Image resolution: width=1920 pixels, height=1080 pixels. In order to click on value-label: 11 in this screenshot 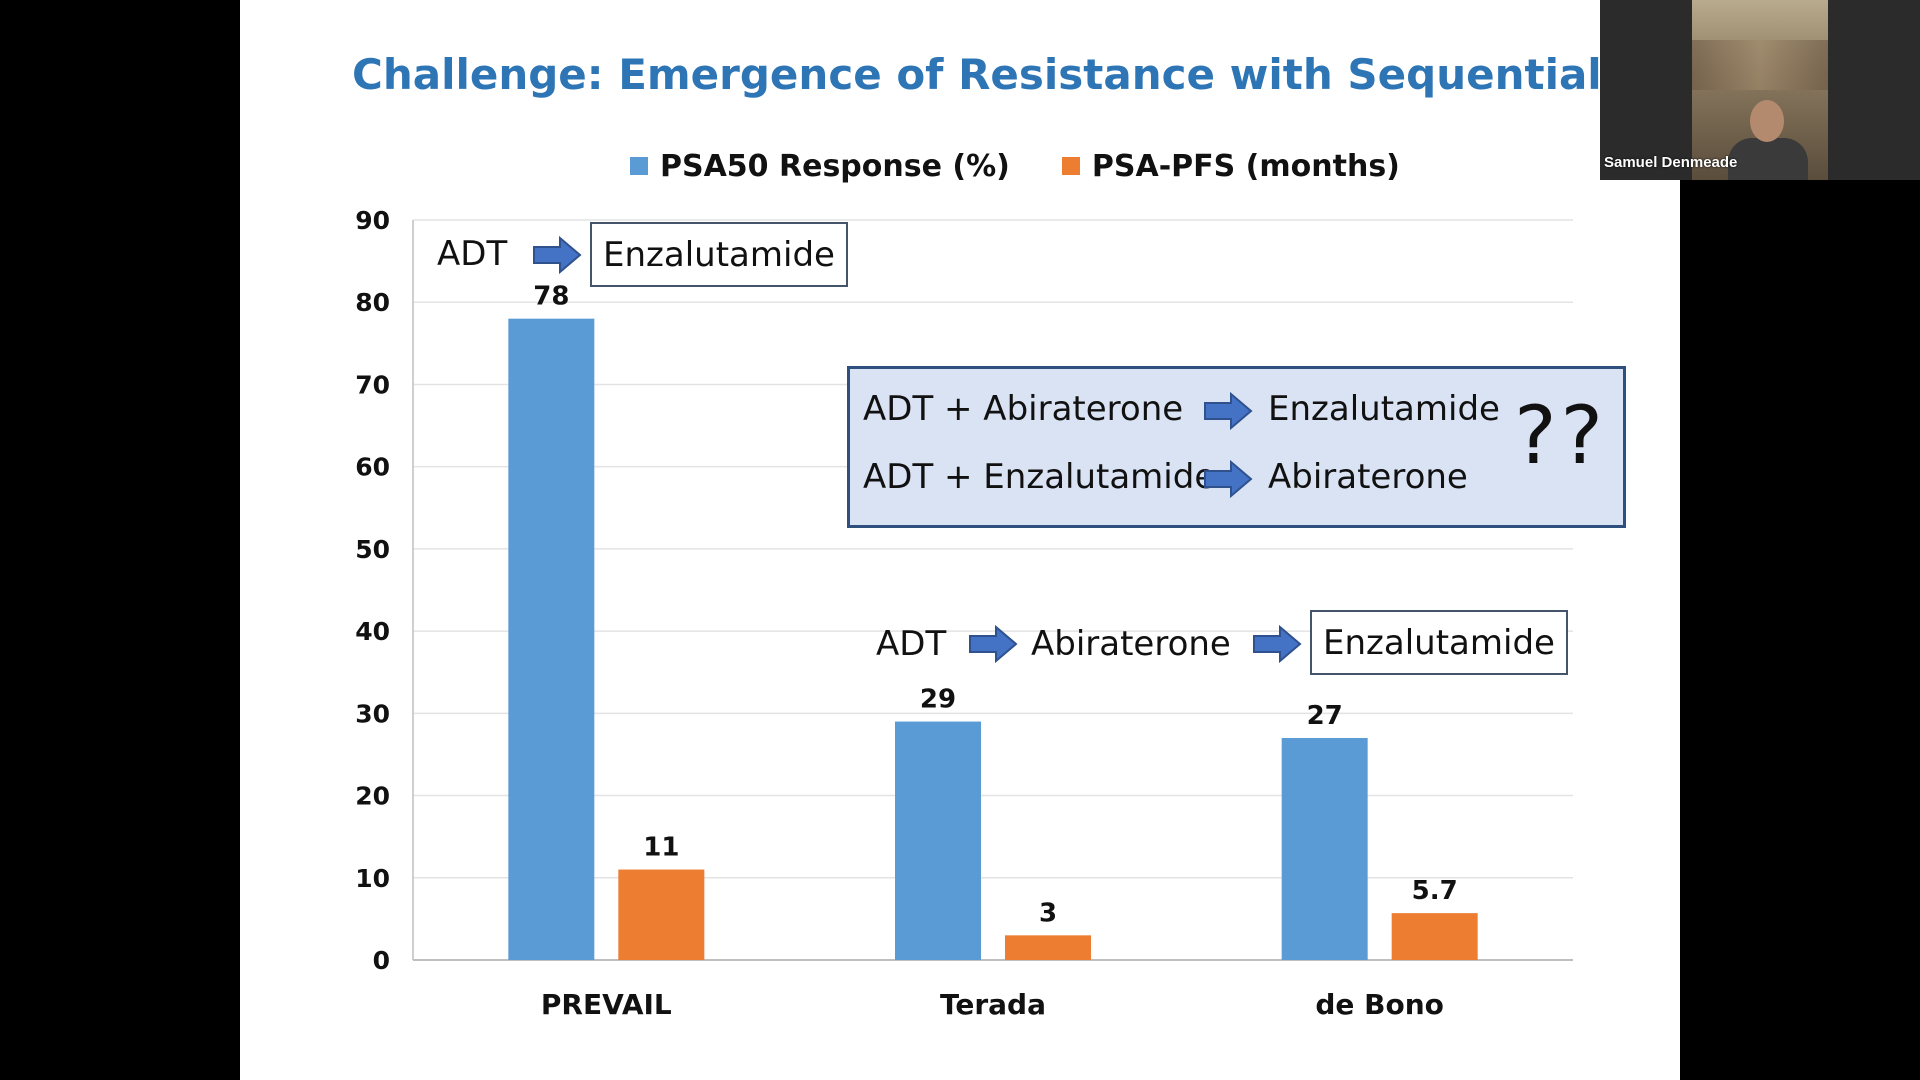, I will do `click(661, 848)`.